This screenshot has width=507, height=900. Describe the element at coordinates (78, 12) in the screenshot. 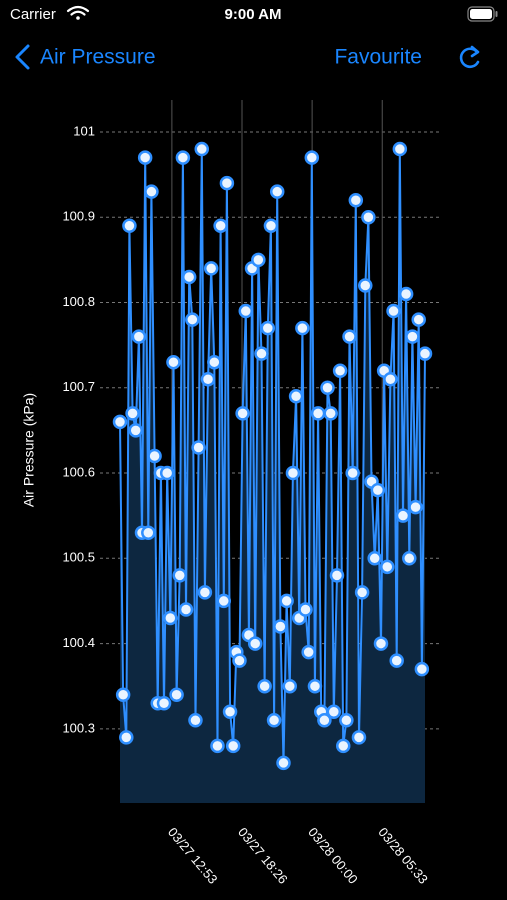

I see `wifi-icon` at that location.